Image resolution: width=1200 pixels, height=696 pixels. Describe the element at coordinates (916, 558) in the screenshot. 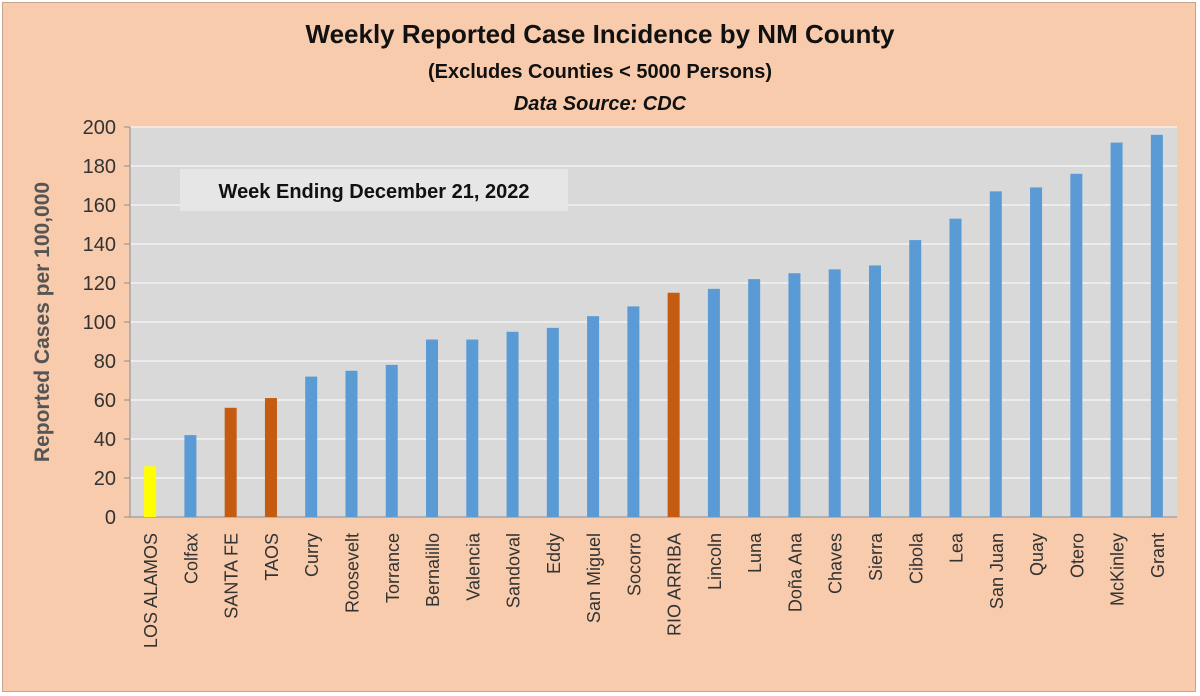

I see `x-tick-label: Cibola` at that location.